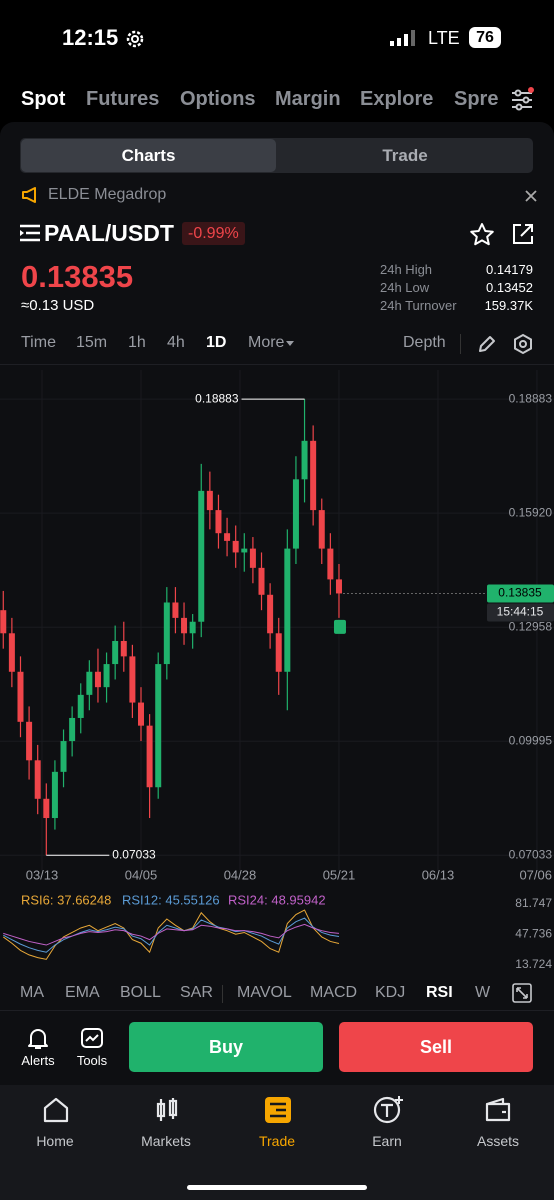 Image resolution: width=554 pixels, height=1200 pixels. I want to click on buy-button: Buy, so click(226, 1047).